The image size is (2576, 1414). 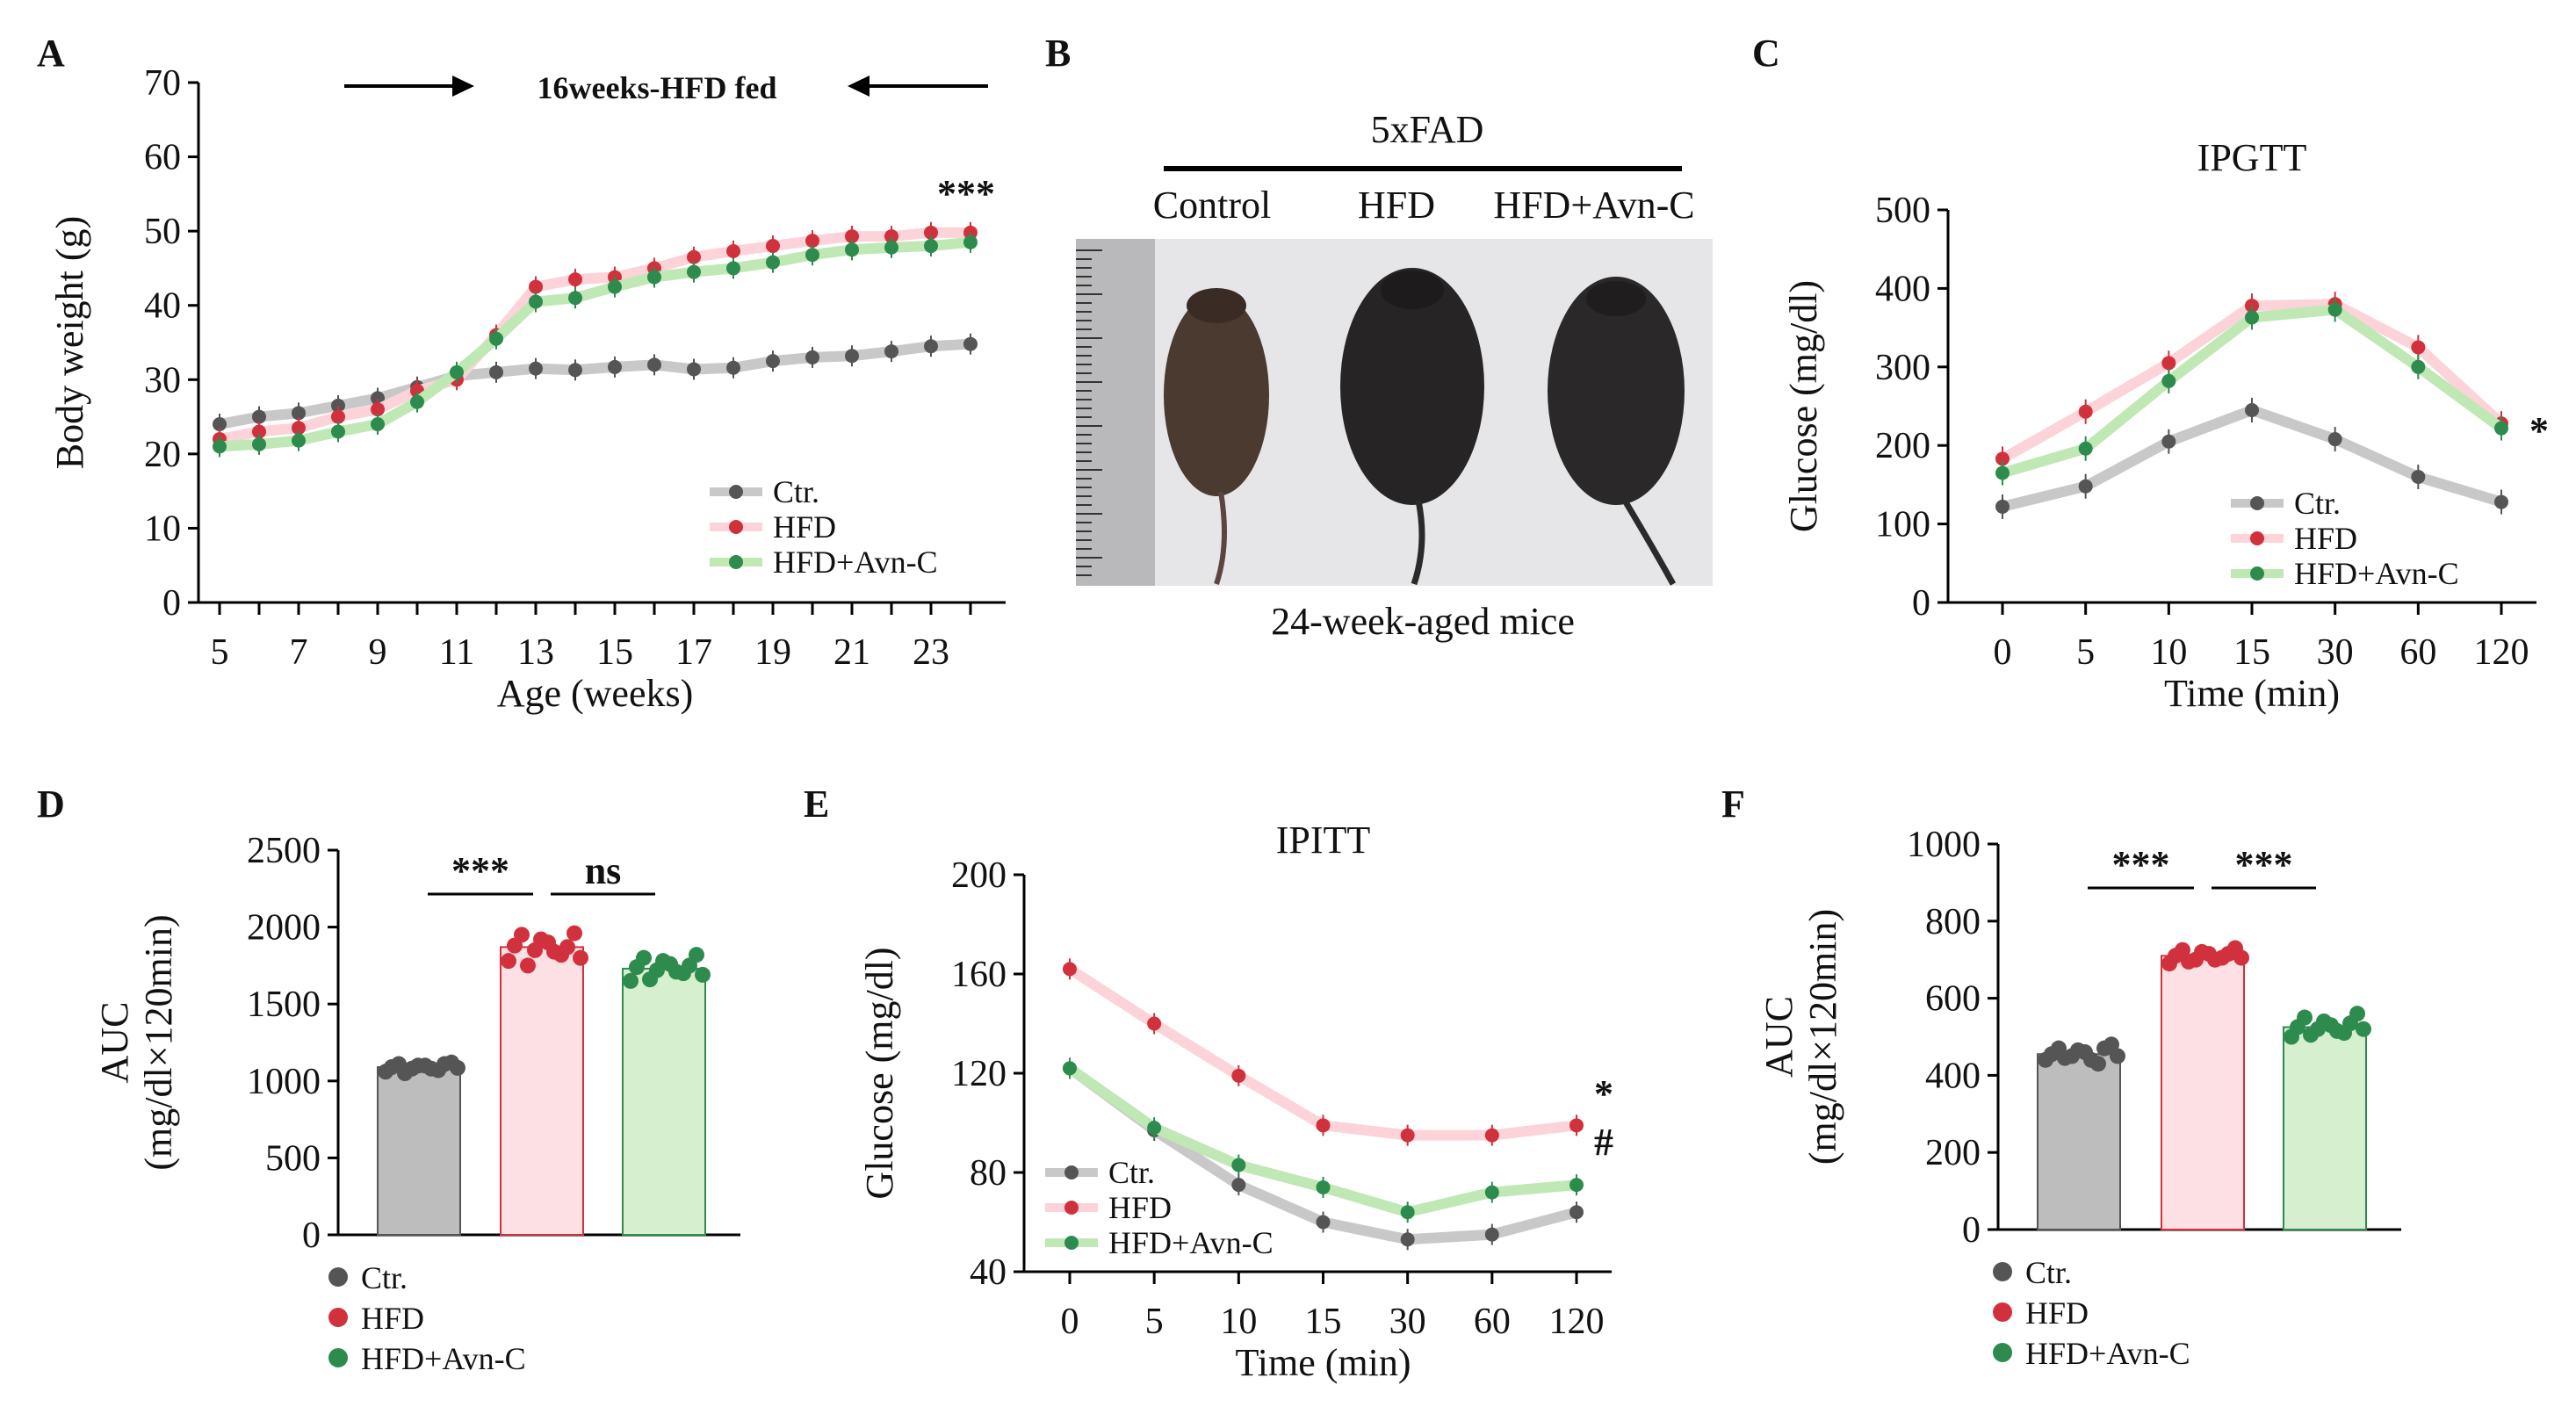 What do you see at coordinates (162, 380) in the screenshot?
I see `y-tick-label: 30` at bounding box center [162, 380].